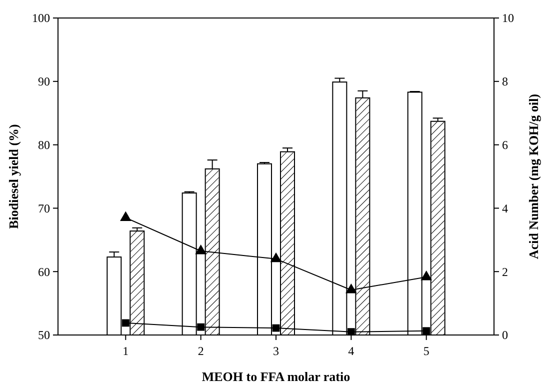 The image size is (550, 392). Describe the element at coordinates (44, 81) in the screenshot. I see `y-tick-label: 90` at that location.